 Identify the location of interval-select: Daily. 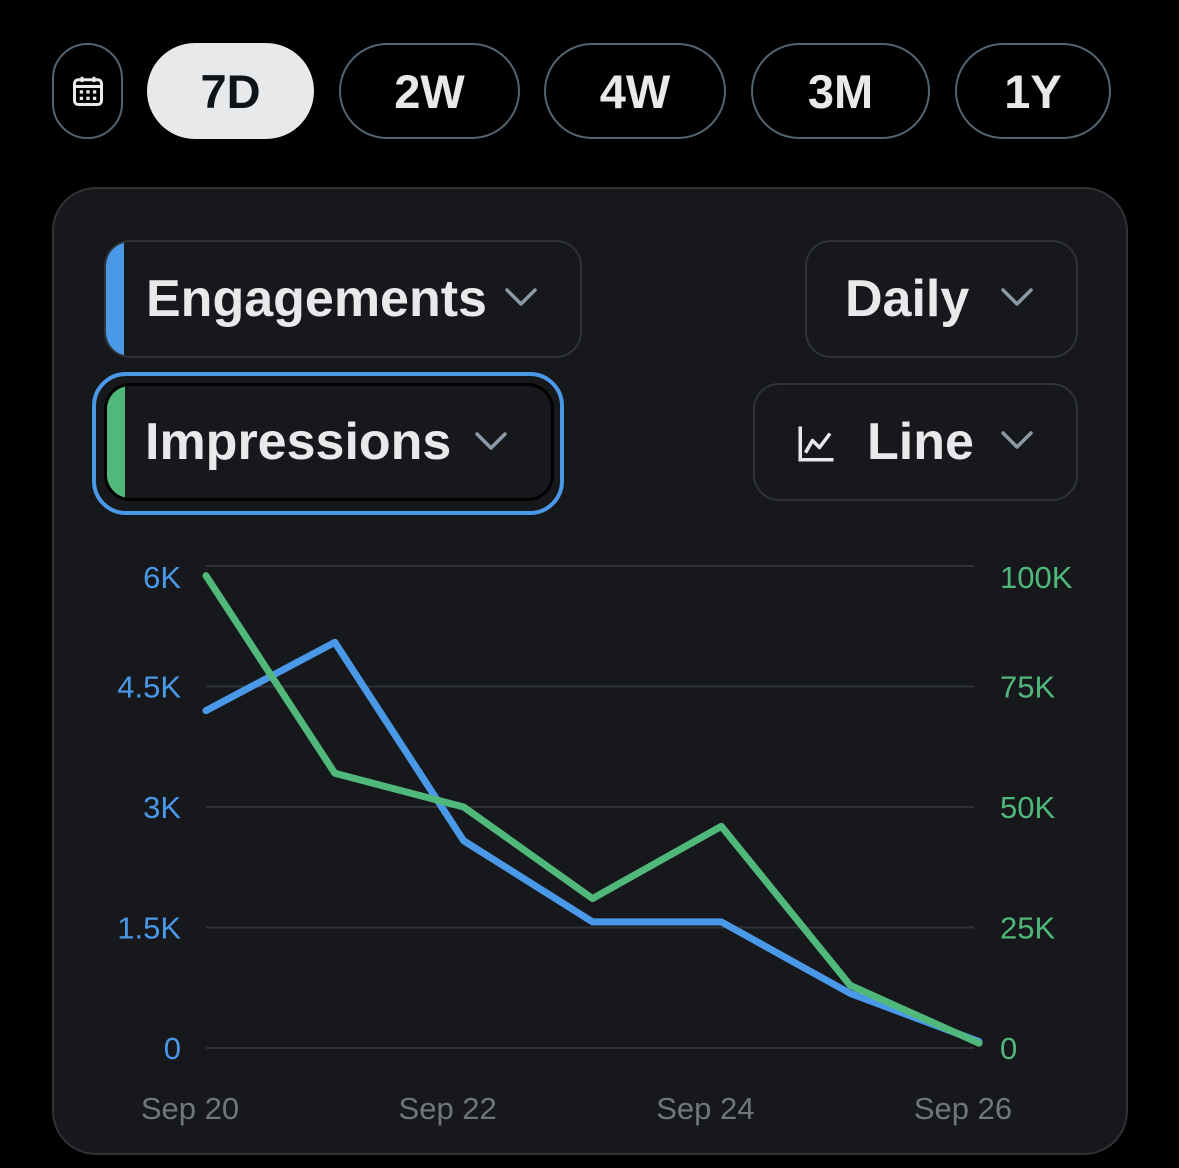
(941, 299).